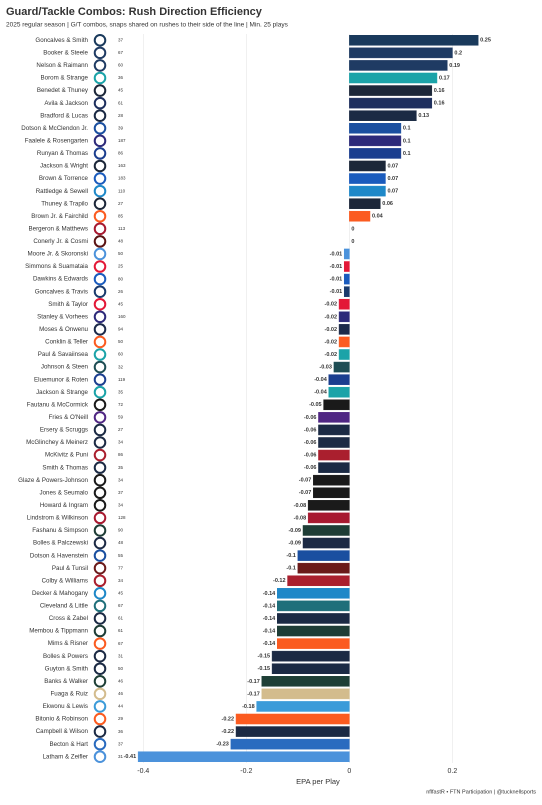  What do you see at coordinates (70, 568) in the screenshot?
I see `row-label: Paul & Tunsil` at bounding box center [70, 568].